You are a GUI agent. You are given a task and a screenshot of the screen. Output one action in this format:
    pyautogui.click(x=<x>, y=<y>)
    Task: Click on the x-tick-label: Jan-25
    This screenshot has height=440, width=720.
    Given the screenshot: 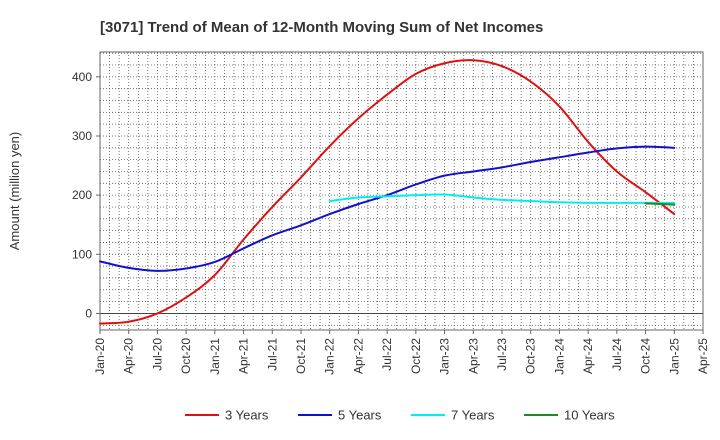 What is the action you would take?
    pyautogui.click(x=674, y=356)
    